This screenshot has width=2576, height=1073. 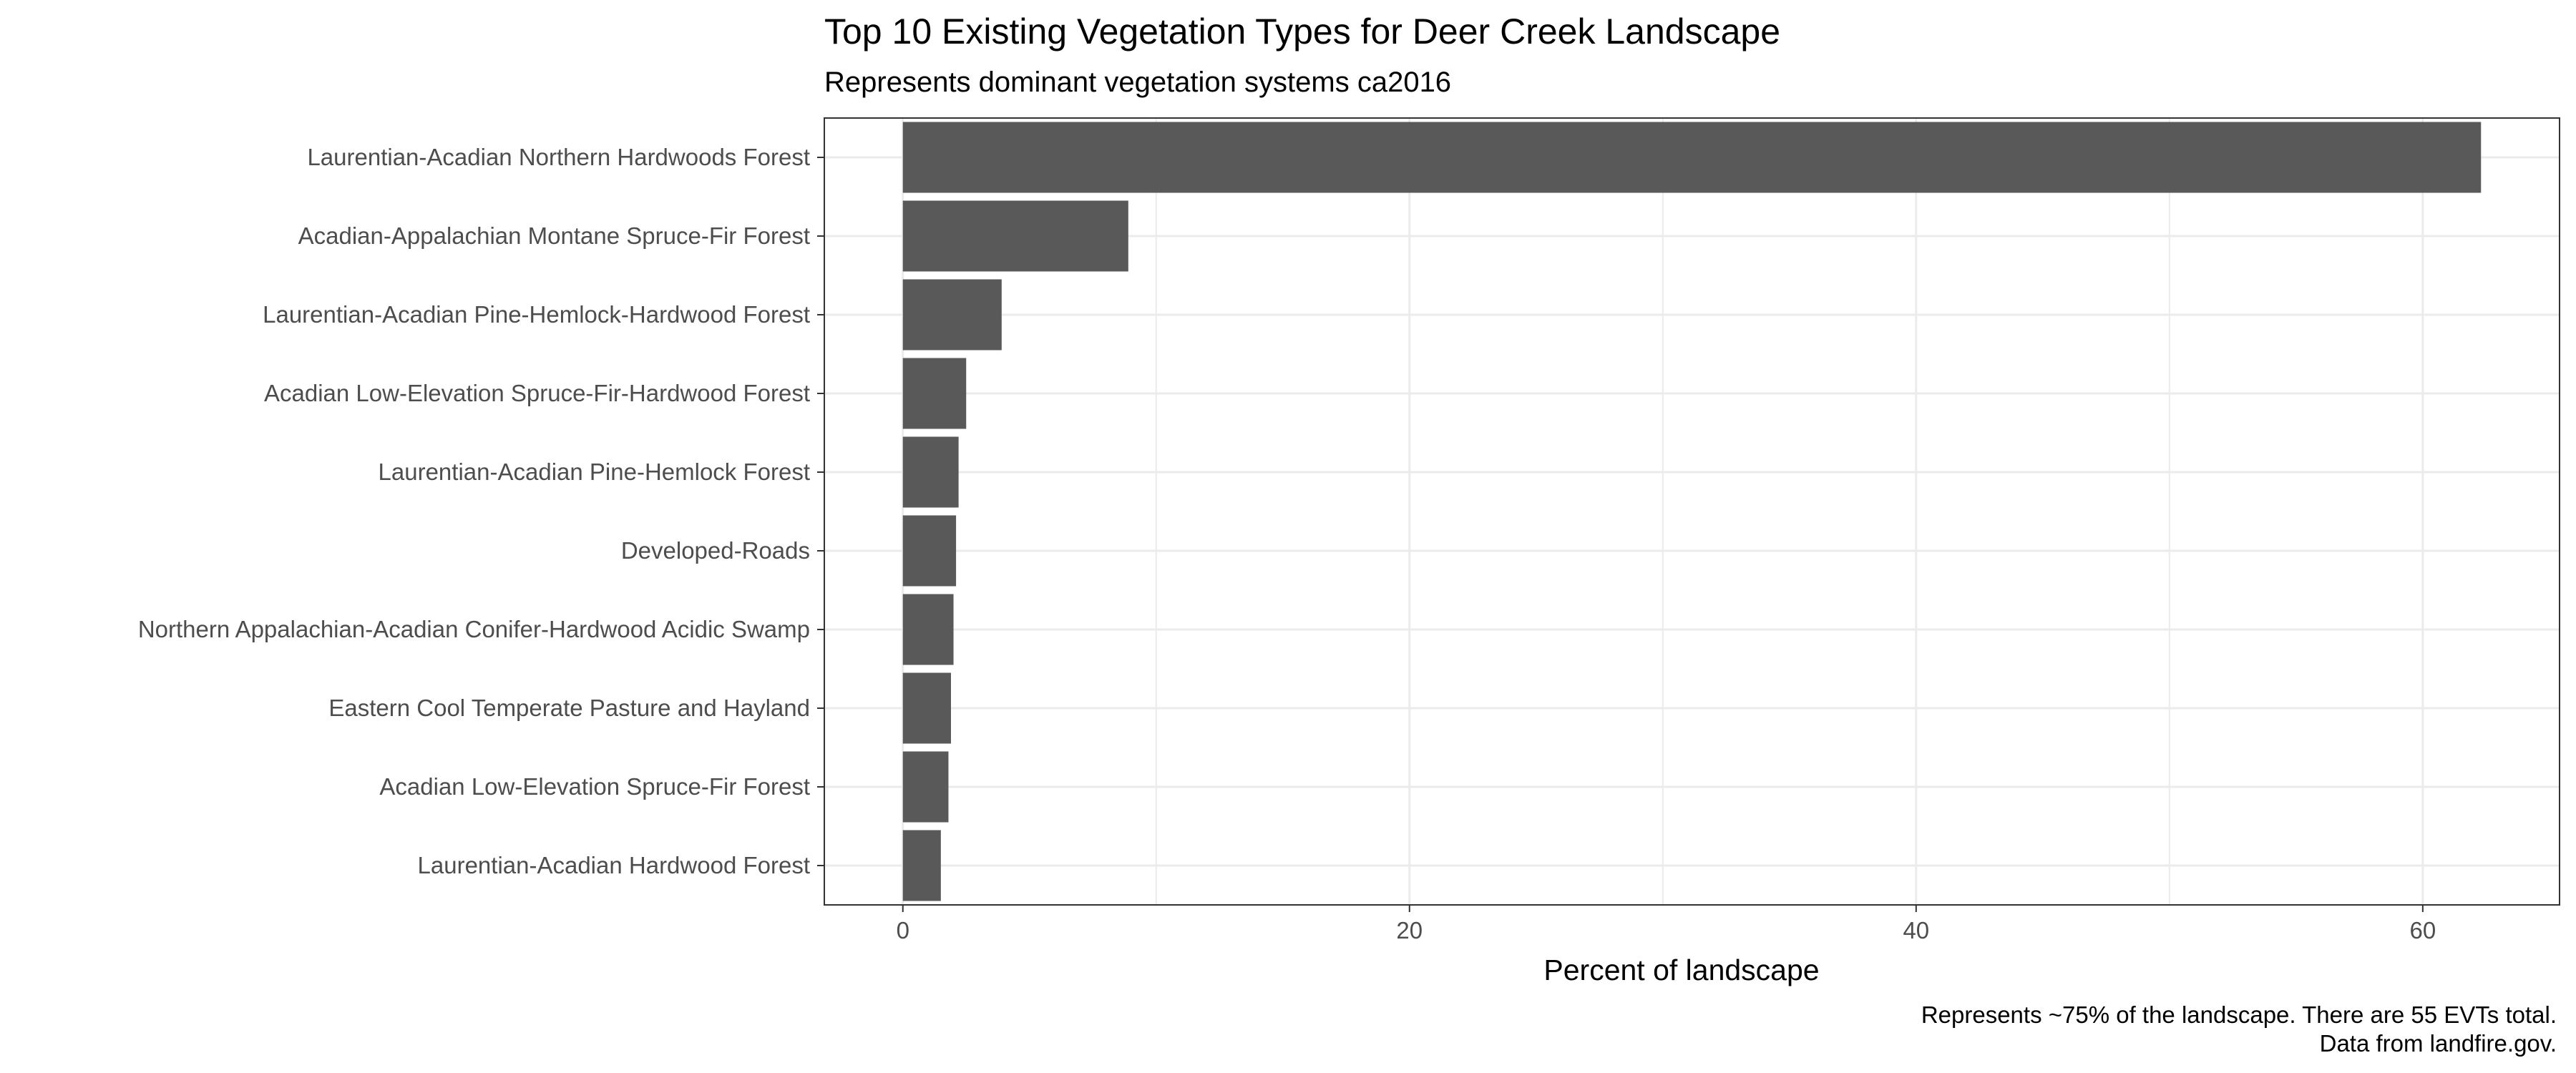 I want to click on y-tick-label: Laurentian-Acadian Pine-Hemlock Forest, so click(x=594, y=472).